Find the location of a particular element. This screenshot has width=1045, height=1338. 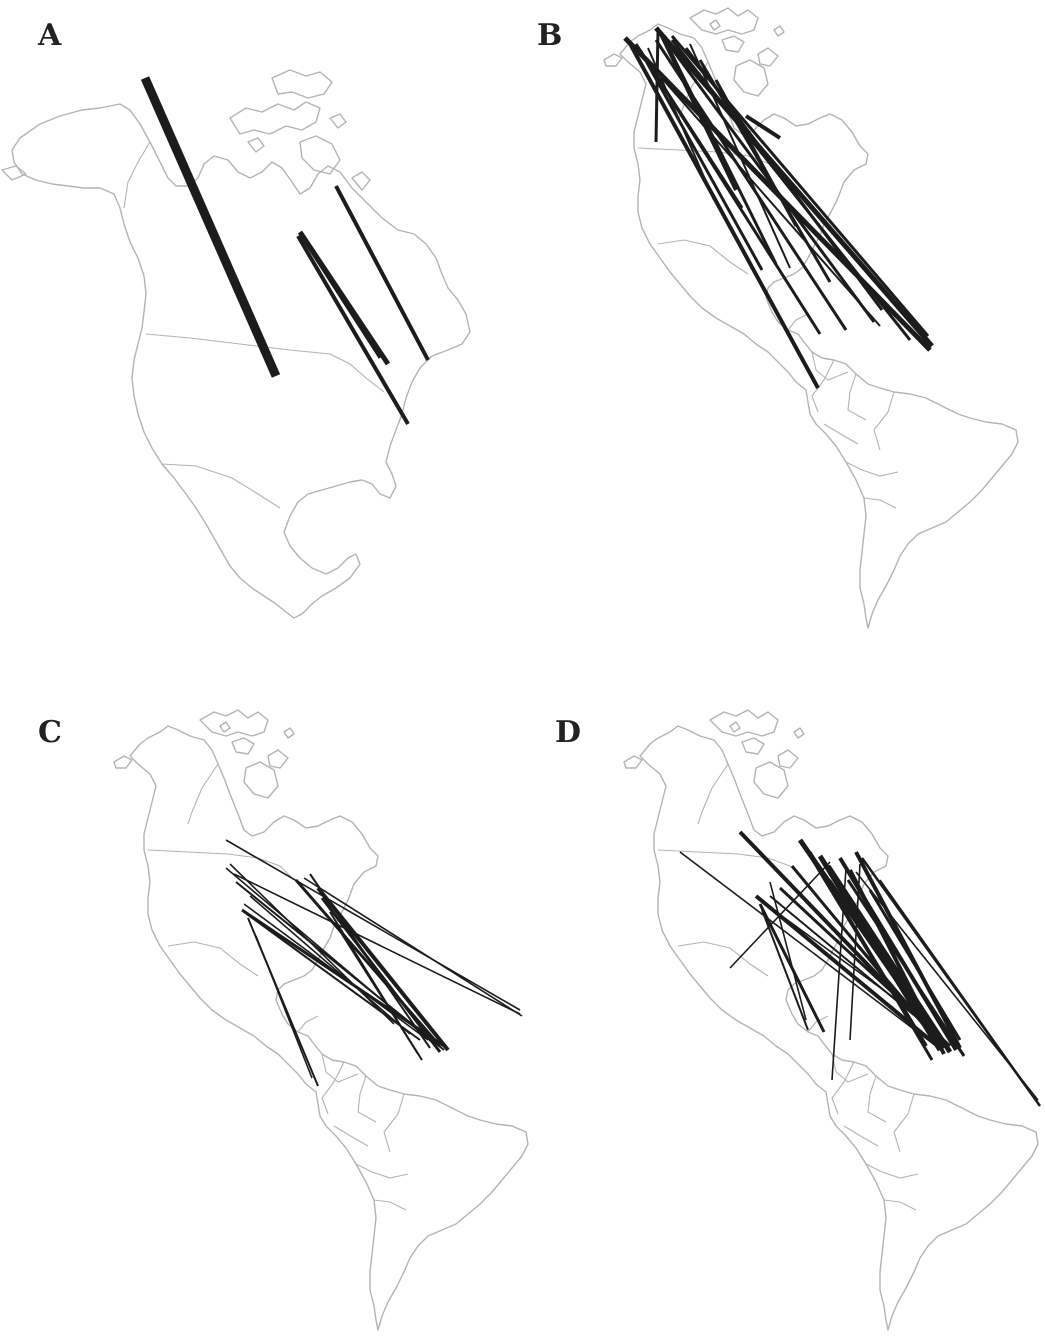

routes-panel-b is located at coordinates (778, 207).